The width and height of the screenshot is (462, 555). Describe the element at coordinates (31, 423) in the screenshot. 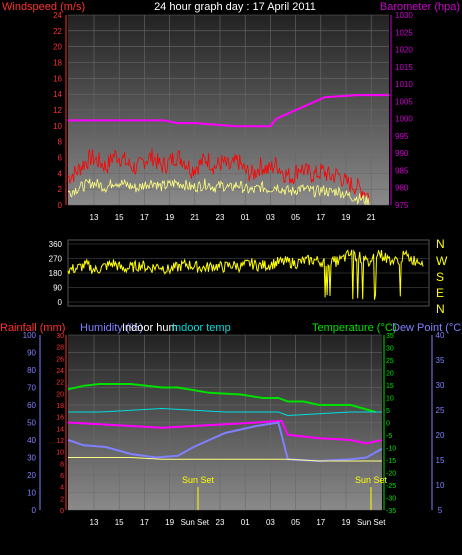

I see `rainfall-tick-label: 50` at that location.